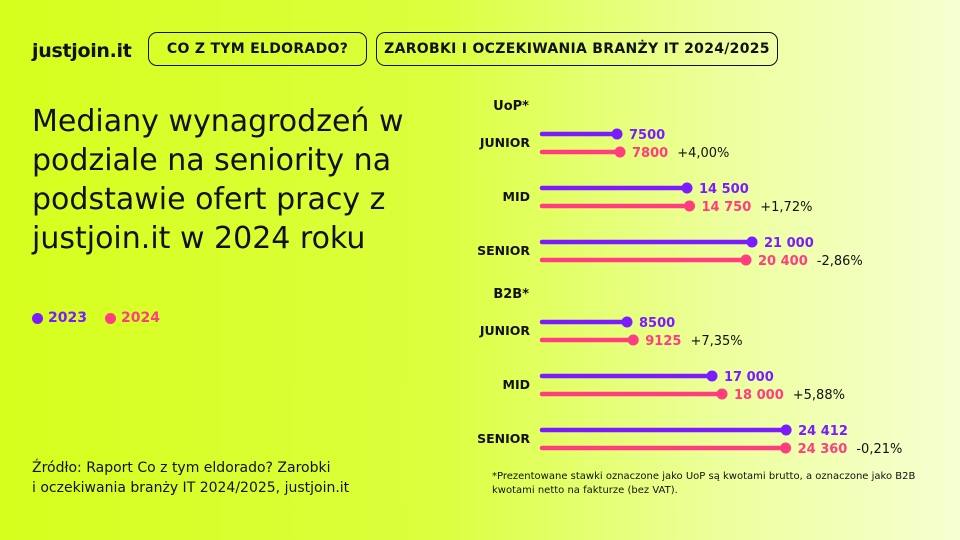  What do you see at coordinates (505, 142) in the screenshot?
I see `category-label-uop-junior: JUNIOR` at bounding box center [505, 142].